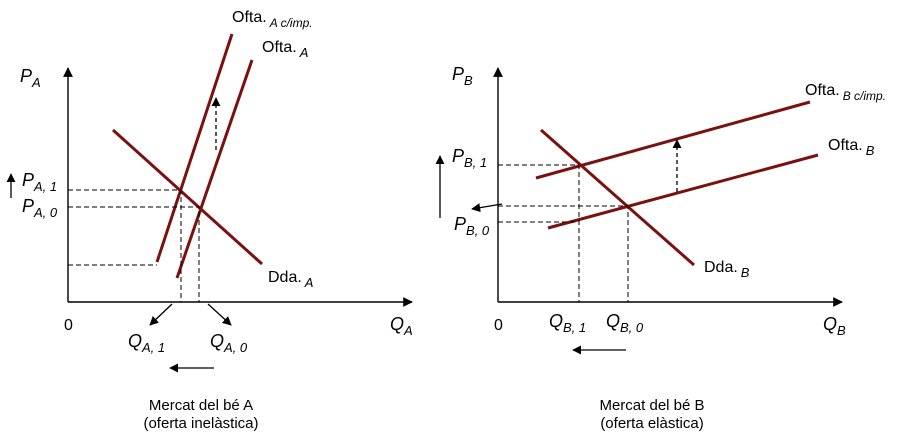  What do you see at coordinates (40, 208) in the screenshot?
I see `panel-a-price-0-label: PA, 0` at bounding box center [40, 208].